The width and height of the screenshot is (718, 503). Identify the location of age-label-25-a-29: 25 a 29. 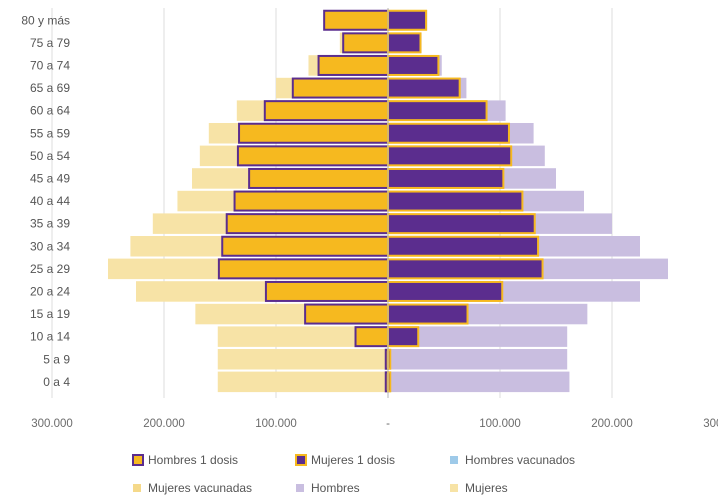
(50, 269).